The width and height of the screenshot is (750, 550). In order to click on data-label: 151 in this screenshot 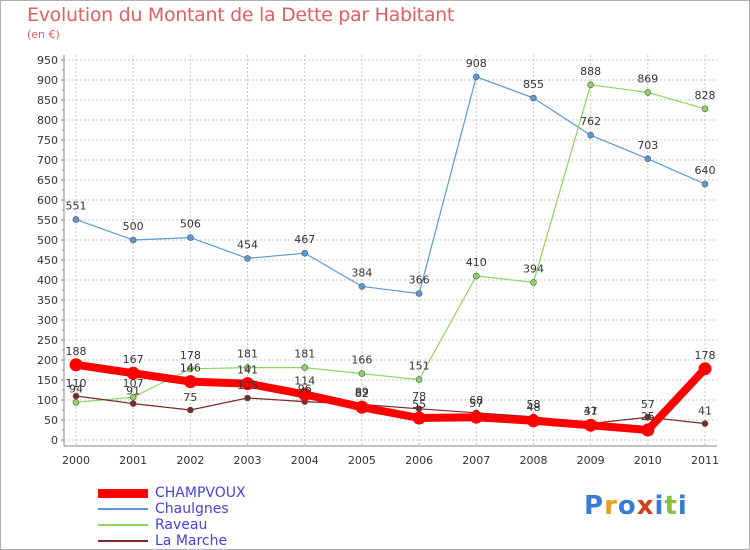, I will do `click(419, 366)`.